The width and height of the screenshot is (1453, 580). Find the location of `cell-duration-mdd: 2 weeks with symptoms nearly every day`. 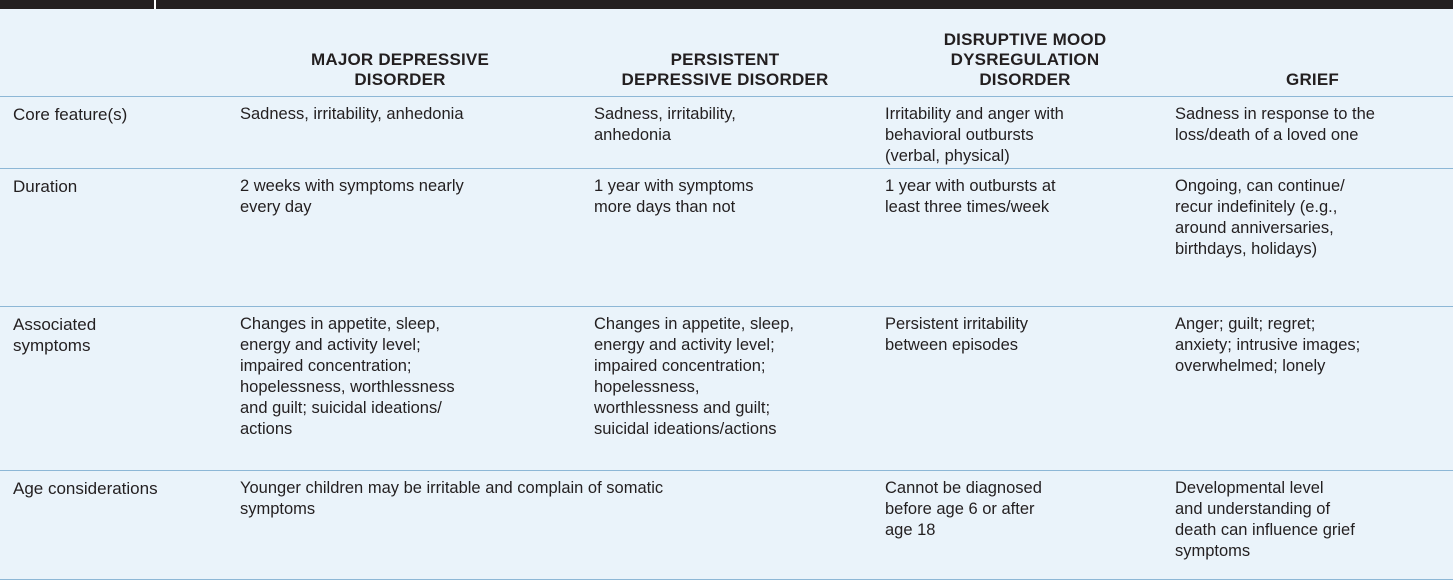

cell-duration-mdd: 2 weeks with symptoms nearly every day is located at coordinates (352, 196).